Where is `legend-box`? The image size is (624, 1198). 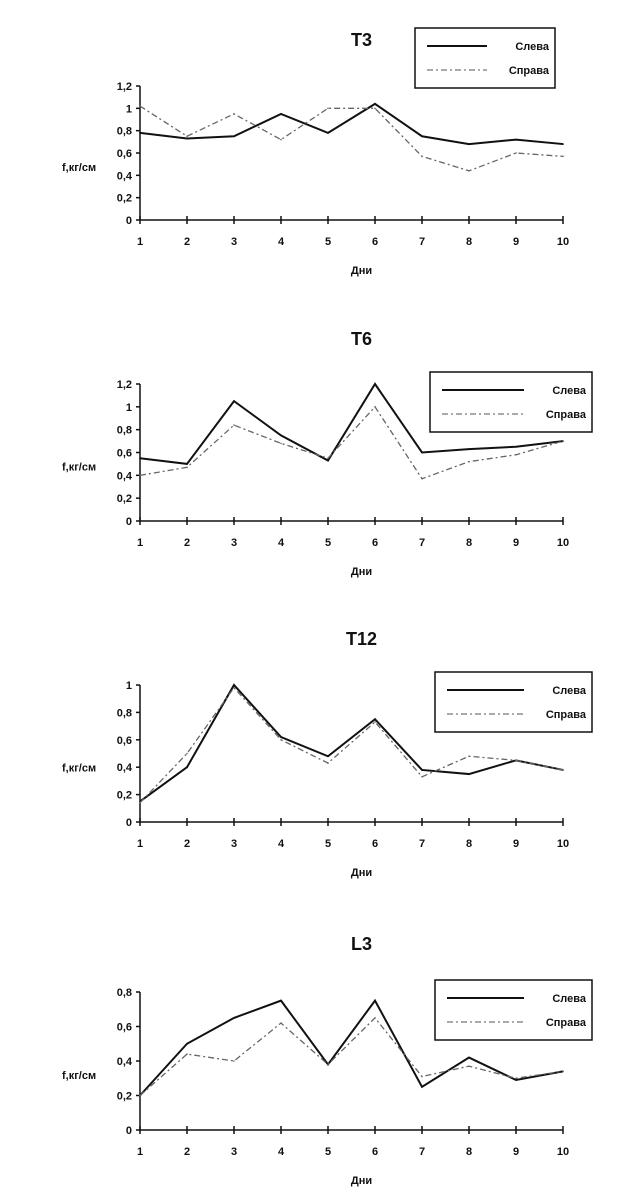 legend-box is located at coordinates (511, 402).